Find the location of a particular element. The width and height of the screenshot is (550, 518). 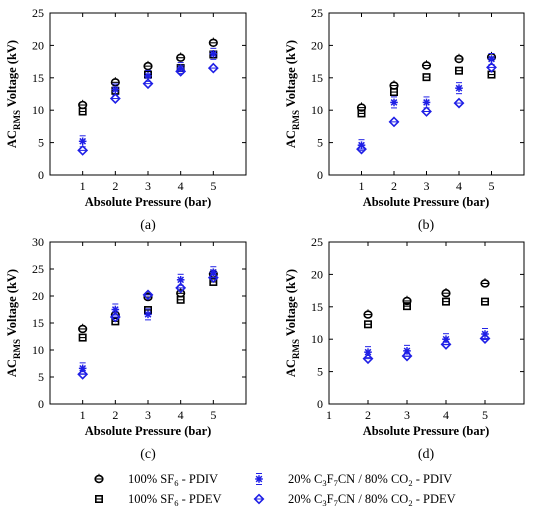

legend-label: 100% SF6 - PDEV is located at coordinates (175, 500).